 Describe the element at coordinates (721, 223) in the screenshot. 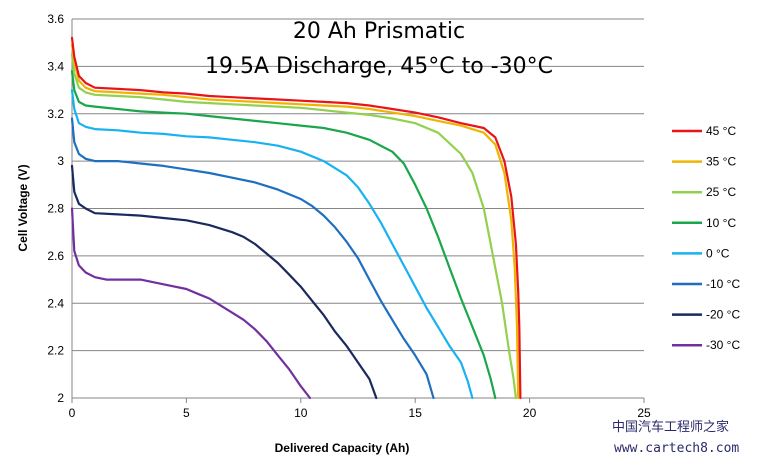

I see `legend-label-3: 10 °C` at that location.